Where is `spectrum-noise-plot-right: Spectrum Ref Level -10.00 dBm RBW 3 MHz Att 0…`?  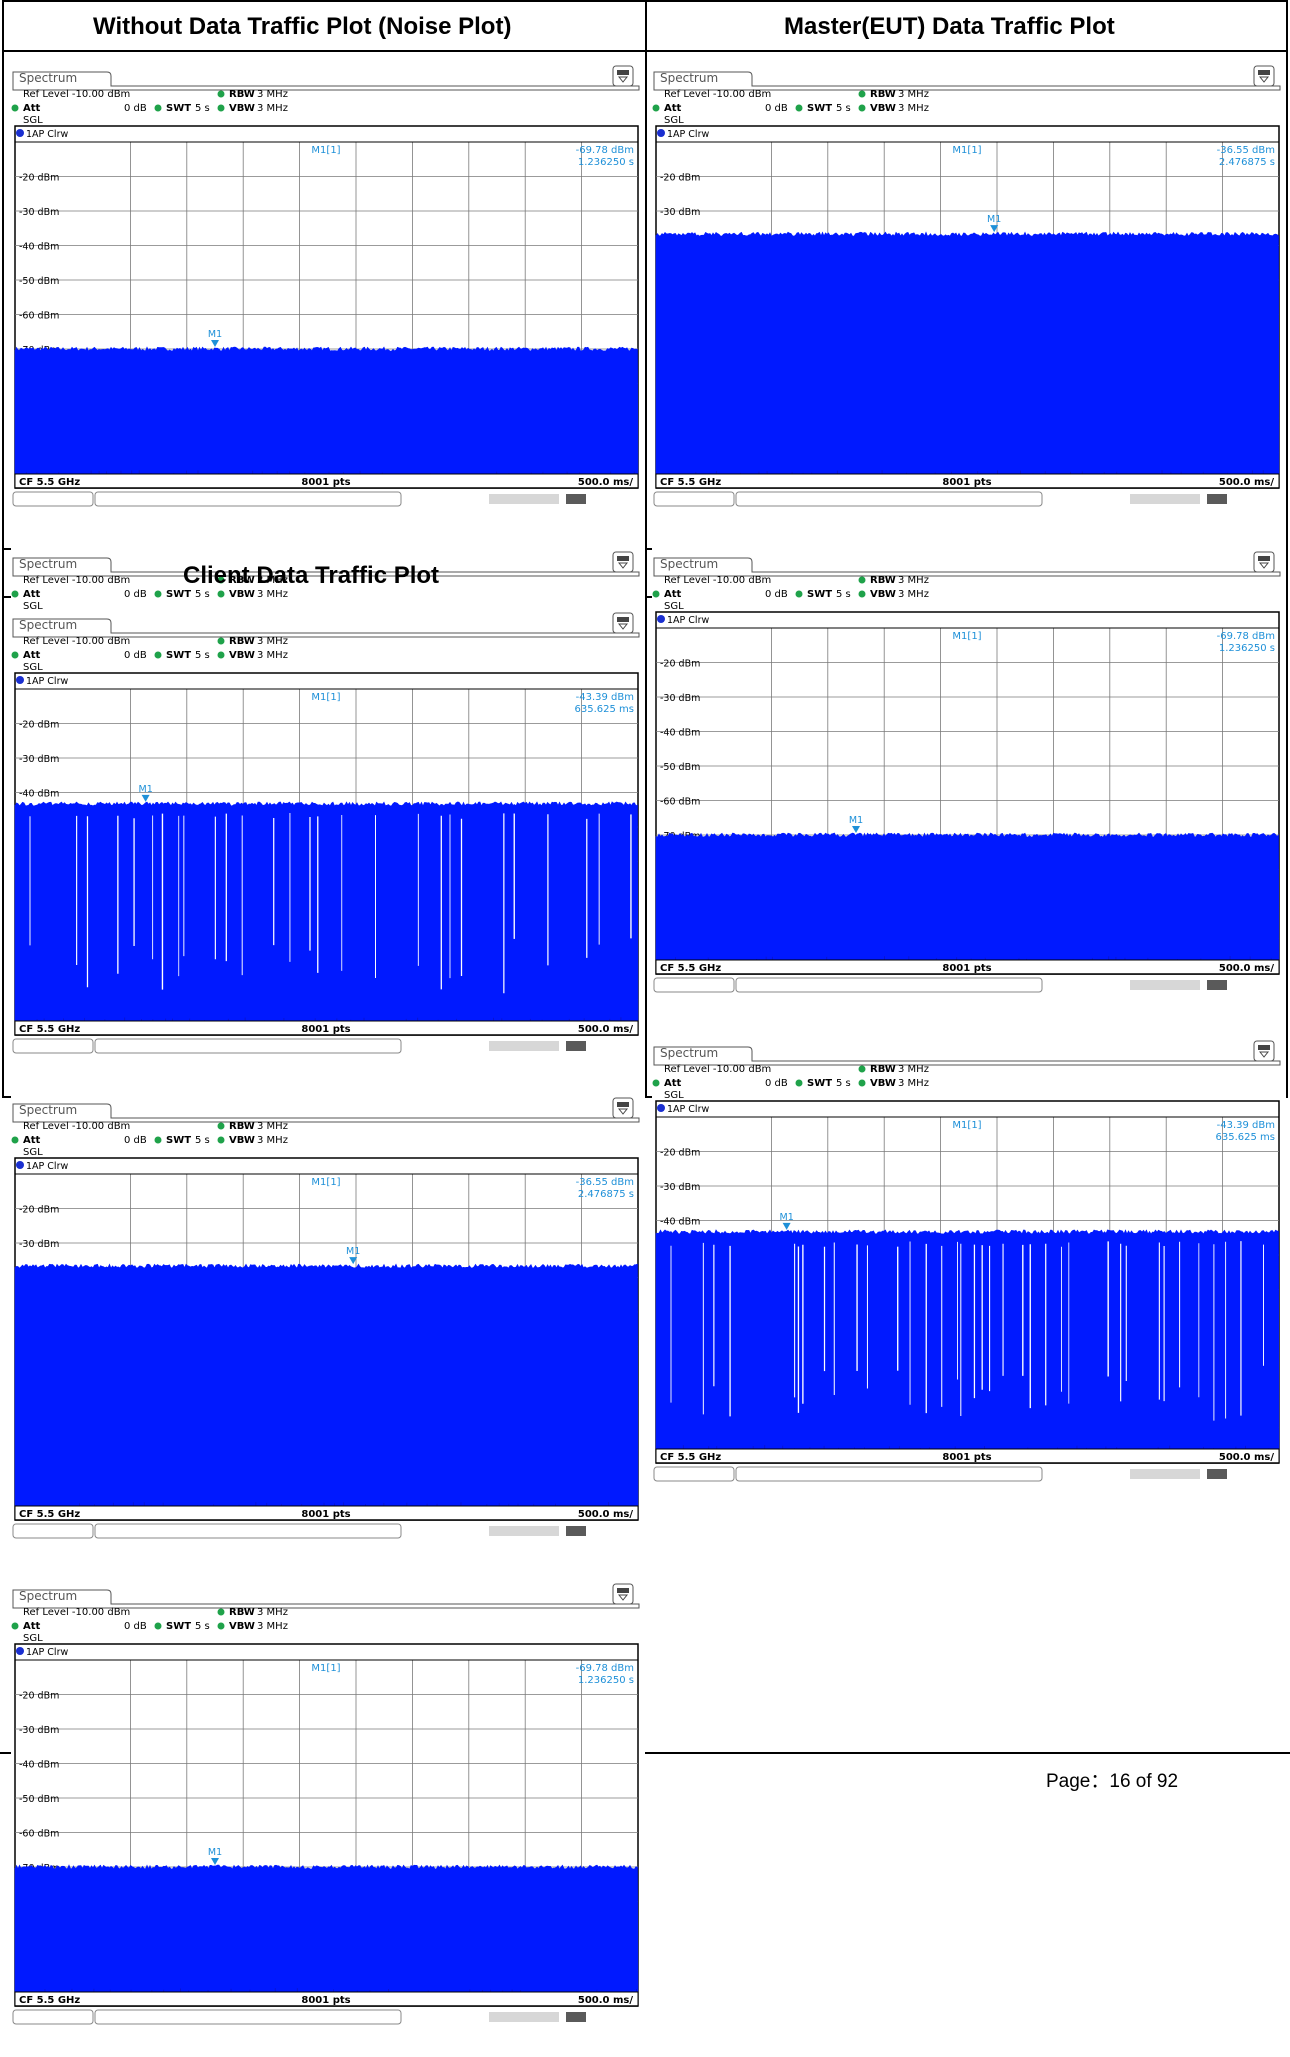
spectrum-noise-plot-right: Spectrum Ref Level -10.00 dBm RBW 3 MHz Att 0… is located at coordinates (969, 786).